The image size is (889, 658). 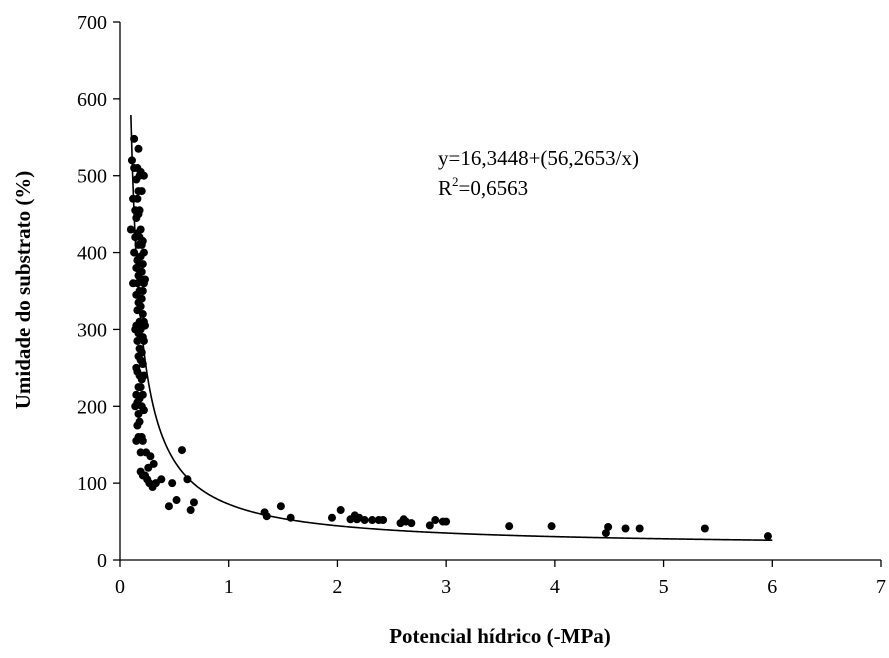 I want to click on r-squared-value: =0,6563, so click(x=494, y=188).